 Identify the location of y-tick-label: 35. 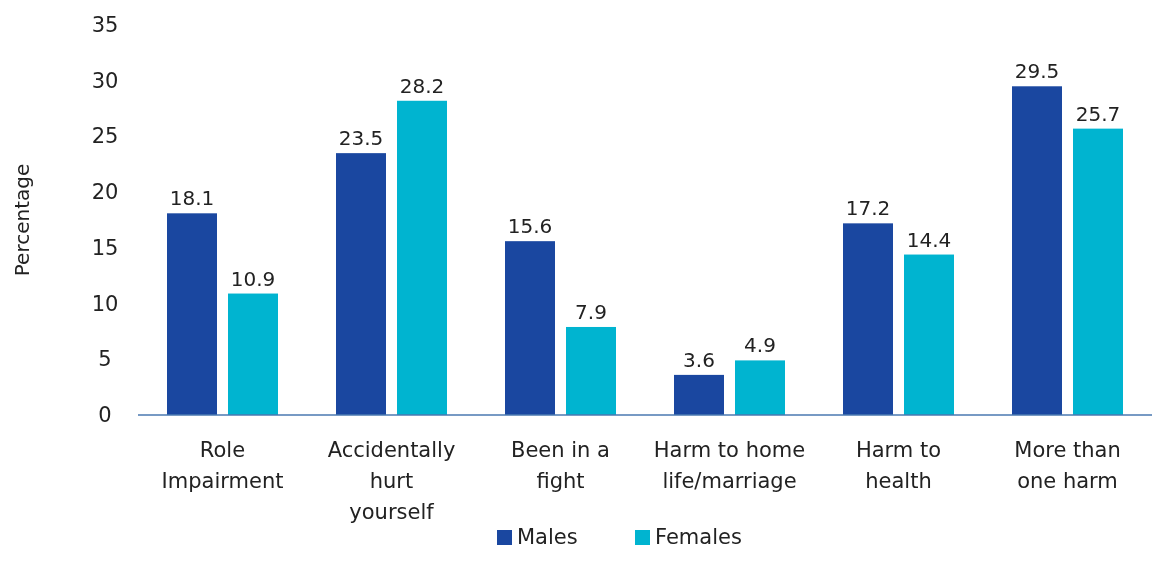
(105, 25).